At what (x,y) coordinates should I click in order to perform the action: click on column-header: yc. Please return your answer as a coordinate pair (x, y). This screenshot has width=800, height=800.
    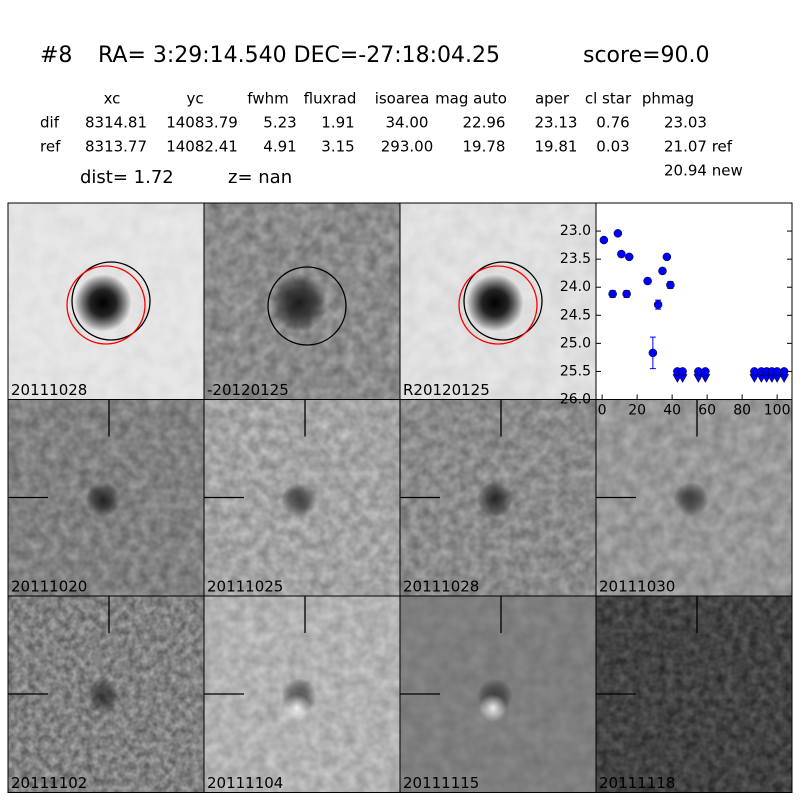
    Looking at the image, I should click on (194, 99).